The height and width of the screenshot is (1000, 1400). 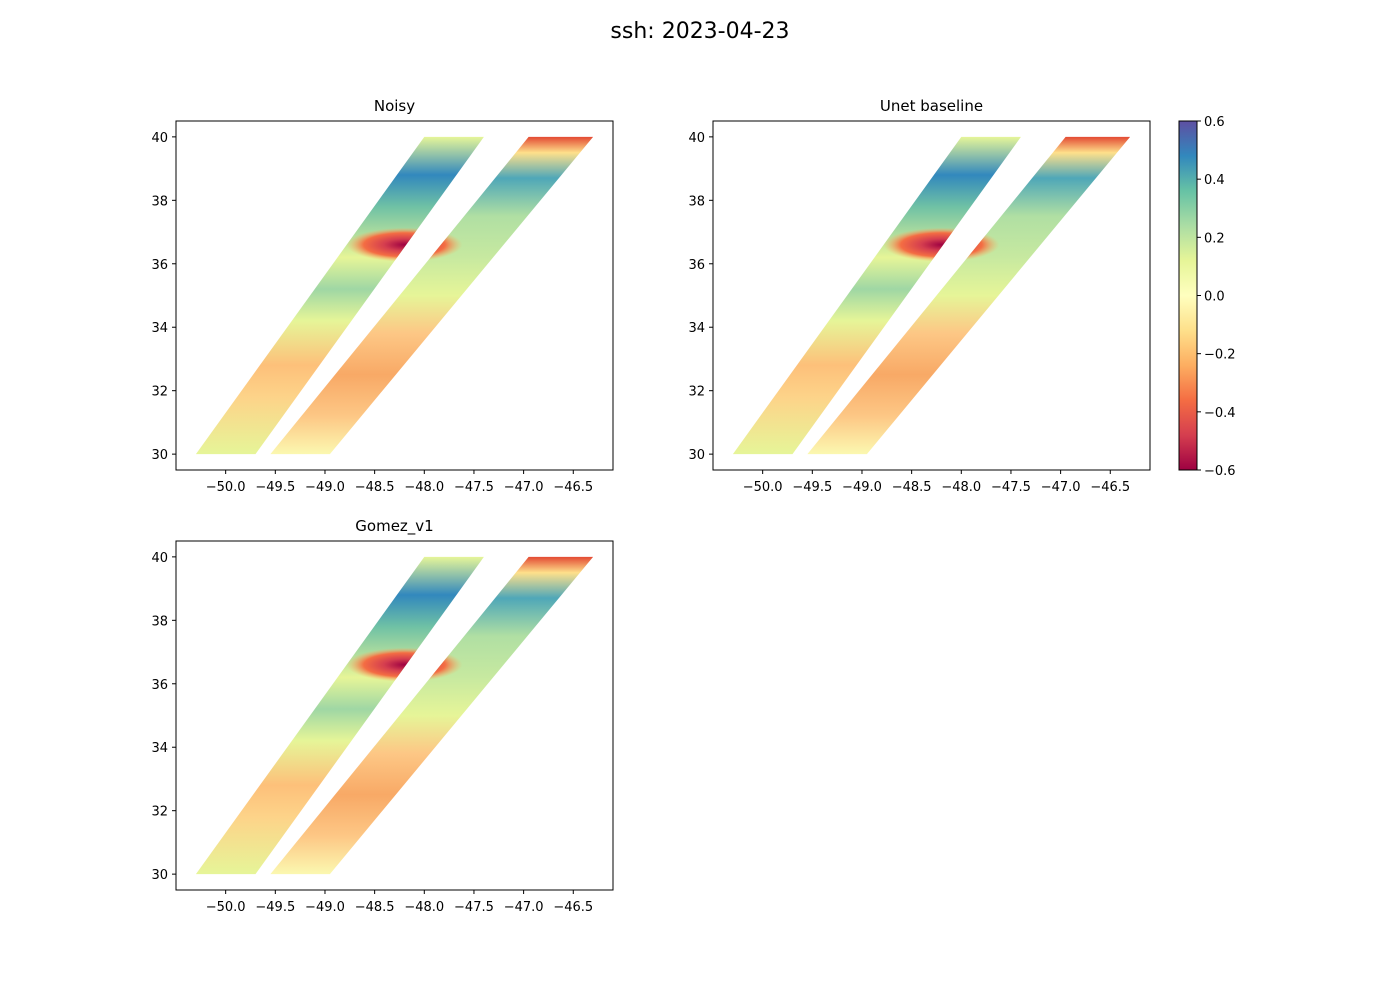 What do you see at coordinates (1220, 413) in the screenshot?
I see `colorbar-tick-label: −0.4` at bounding box center [1220, 413].